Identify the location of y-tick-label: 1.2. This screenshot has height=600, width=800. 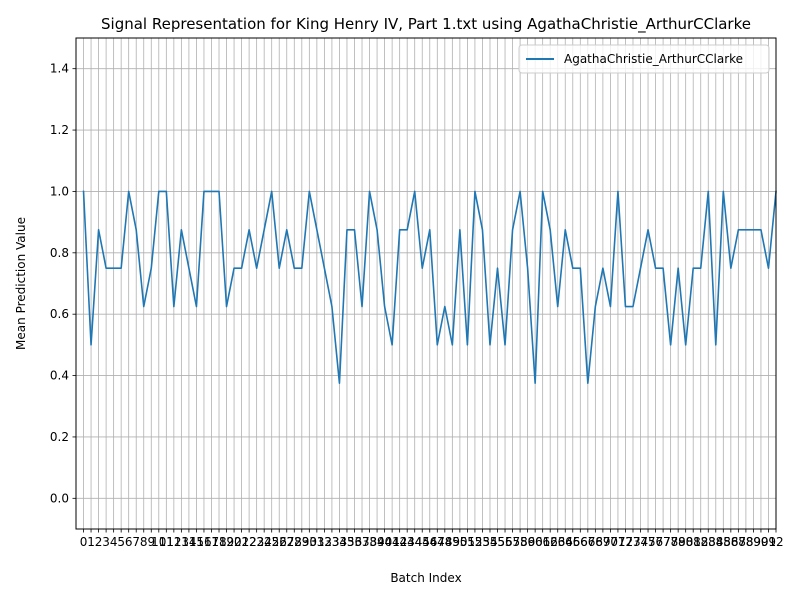
(59, 130).